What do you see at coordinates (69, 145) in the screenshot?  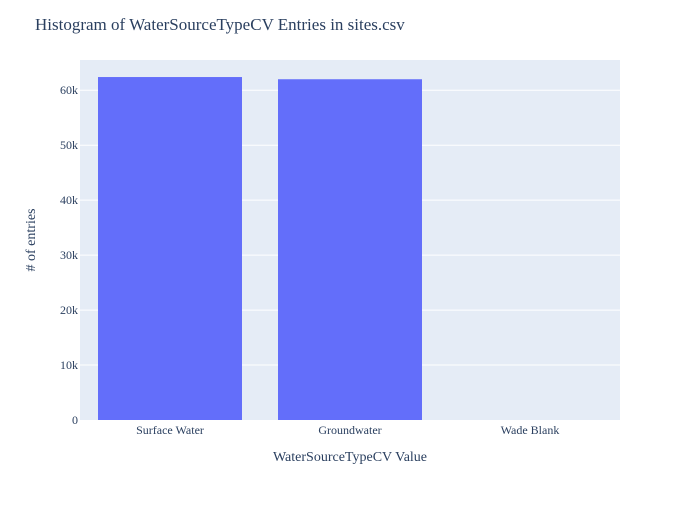 I see `y-tick-label: 50k` at bounding box center [69, 145].